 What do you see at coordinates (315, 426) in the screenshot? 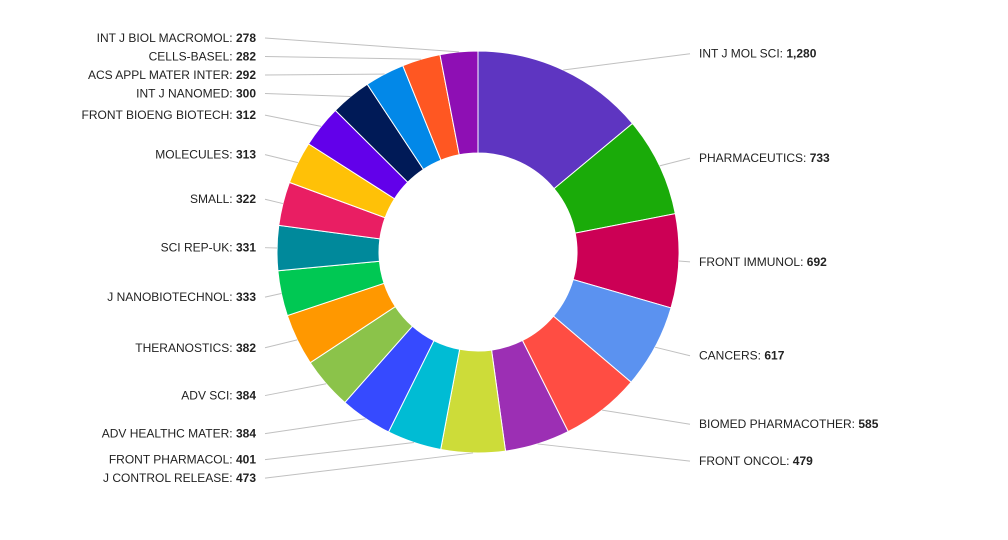
I see `leader-line-adv-healthc-mater` at bounding box center [315, 426].